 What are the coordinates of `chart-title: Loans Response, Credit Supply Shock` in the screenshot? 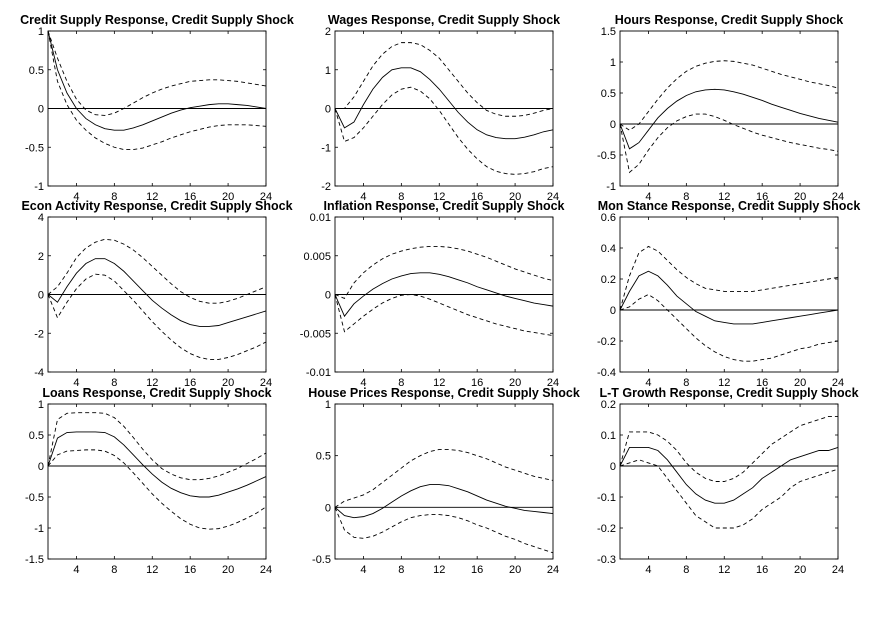 It's located at (156, 393).